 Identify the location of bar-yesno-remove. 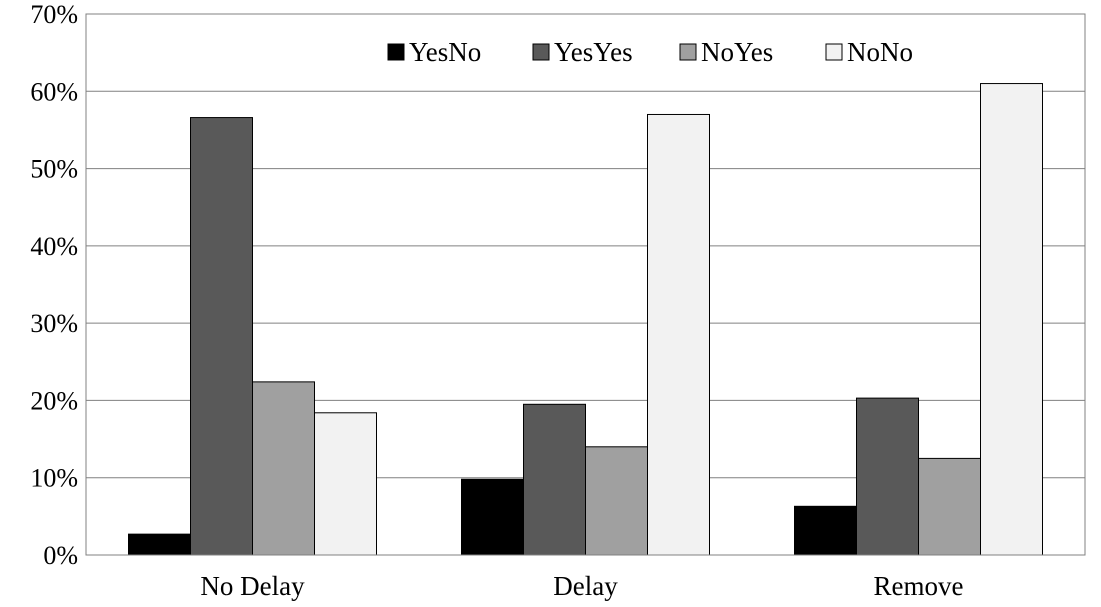
(825, 530).